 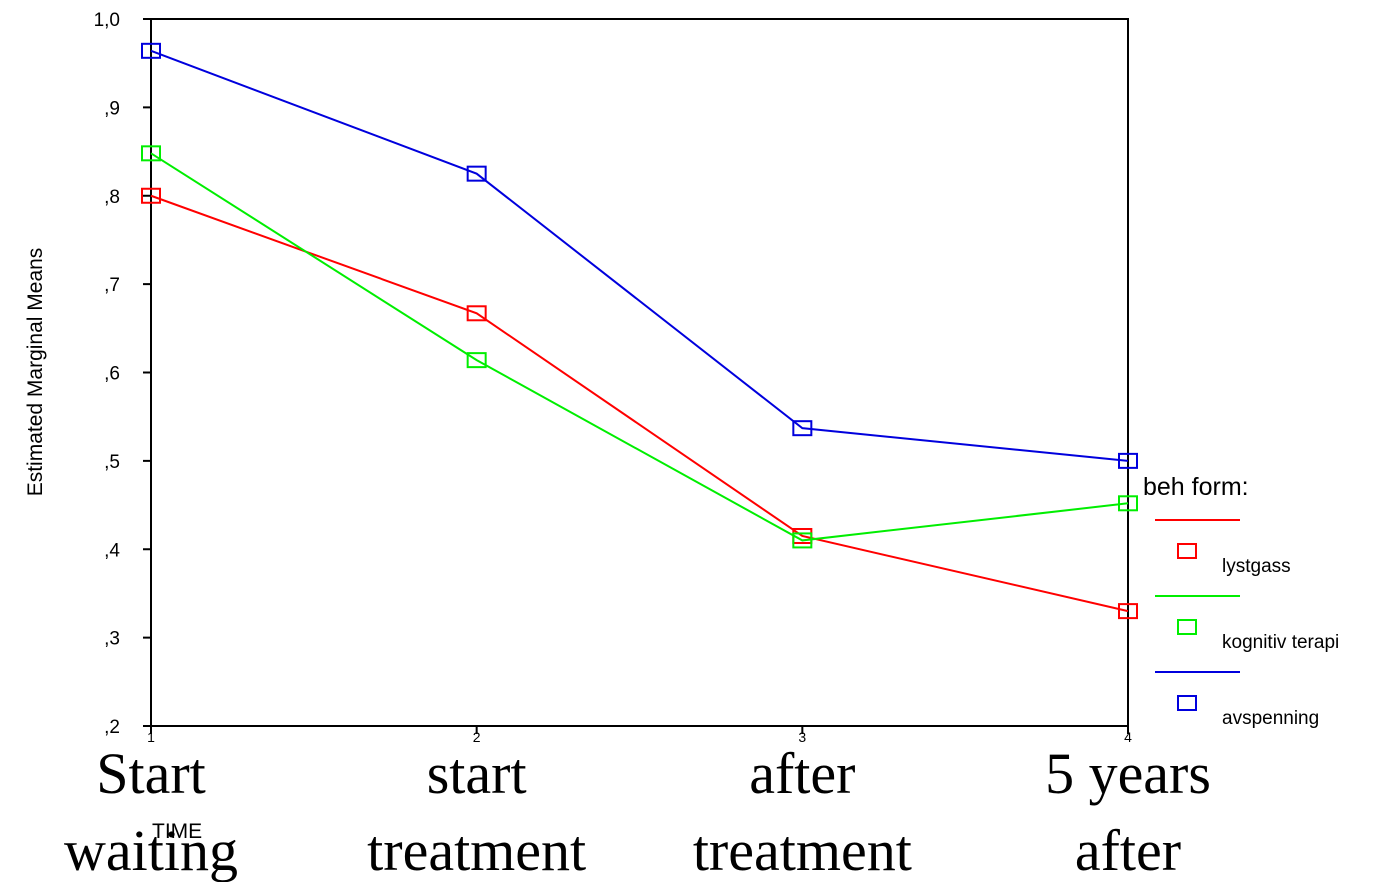 I want to click on legend-title: beh form:, so click(x=1196, y=487).